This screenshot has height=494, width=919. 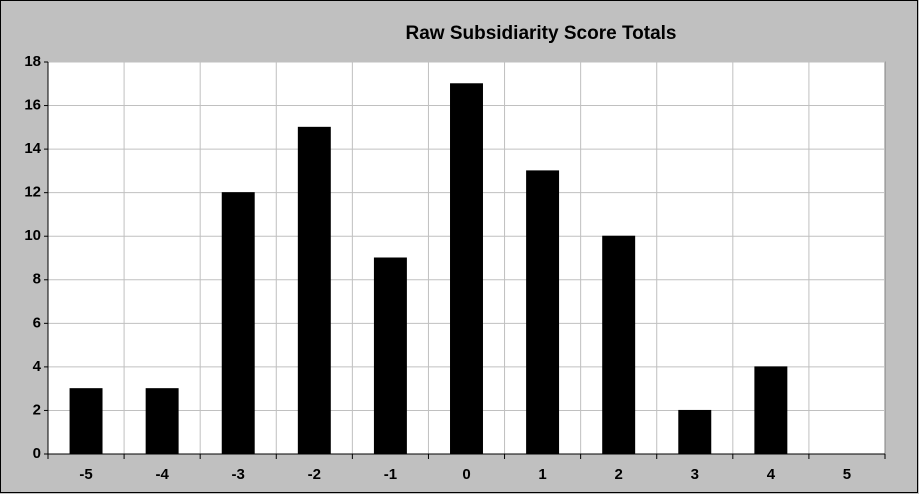 I want to click on x-tick-label: -1, so click(x=390, y=474).